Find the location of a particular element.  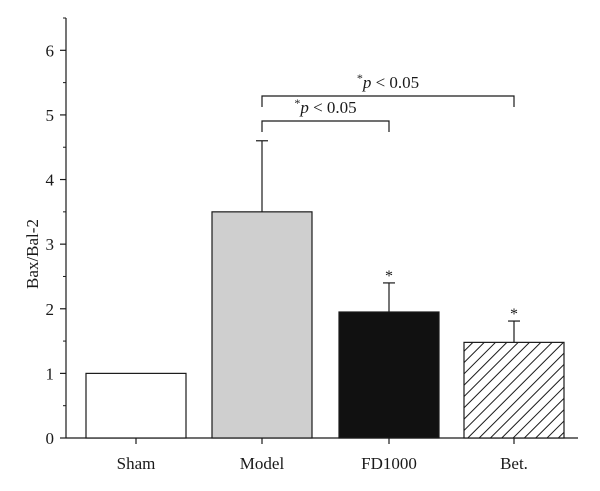

y-tick-label: 1 is located at coordinates (50, 373).